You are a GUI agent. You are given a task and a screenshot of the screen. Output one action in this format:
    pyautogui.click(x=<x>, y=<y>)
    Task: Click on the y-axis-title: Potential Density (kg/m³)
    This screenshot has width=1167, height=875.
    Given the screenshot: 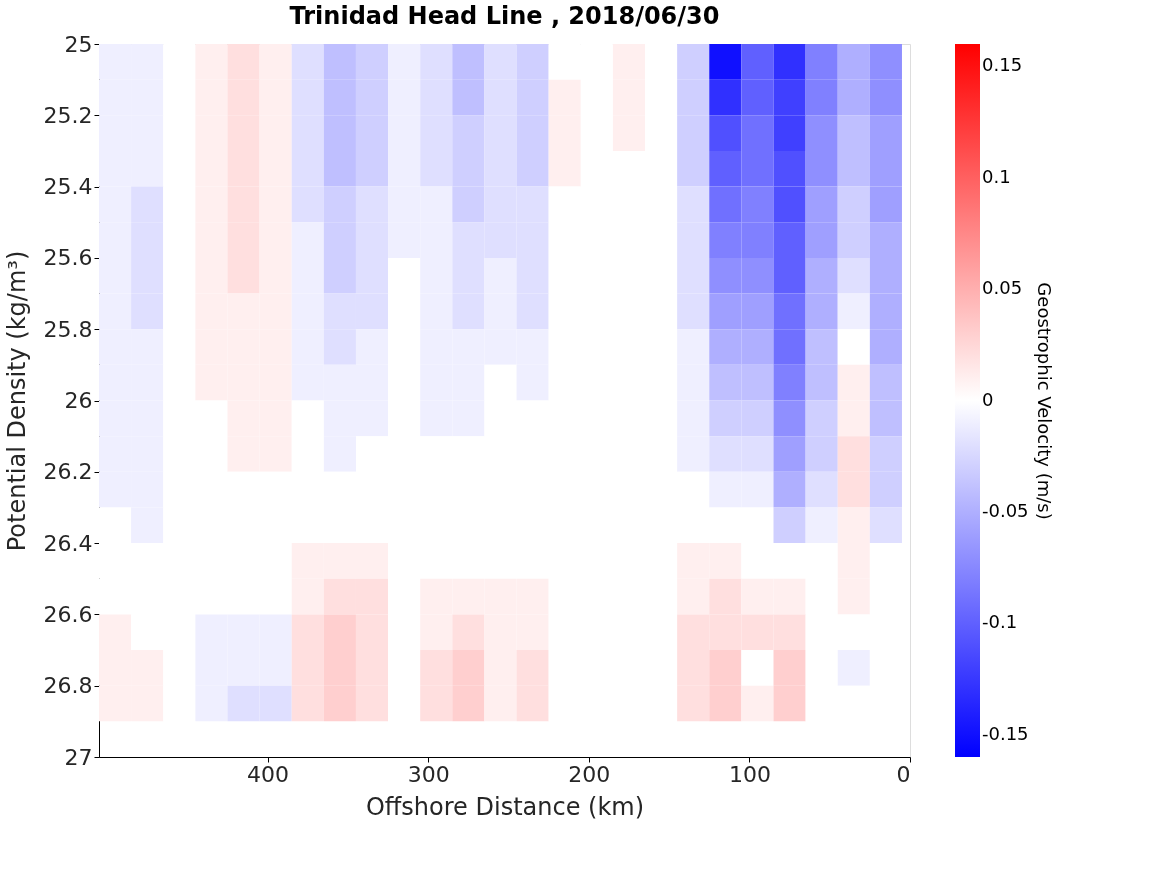 What is the action you would take?
    pyautogui.click(x=16, y=401)
    